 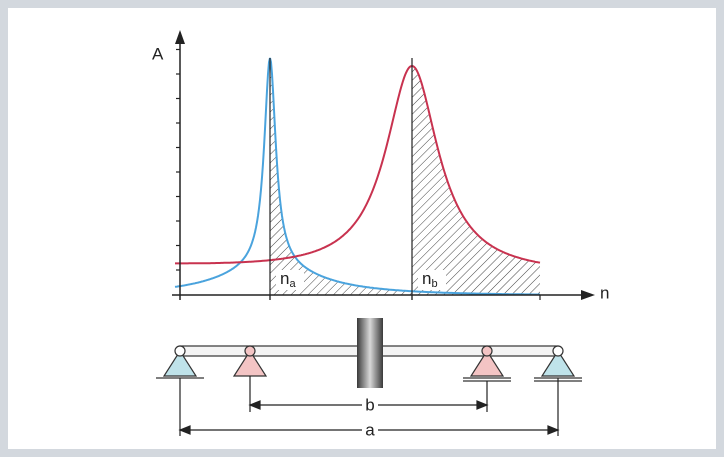 What do you see at coordinates (180, 37) in the screenshot?
I see `y-arrow` at bounding box center [180, 37].